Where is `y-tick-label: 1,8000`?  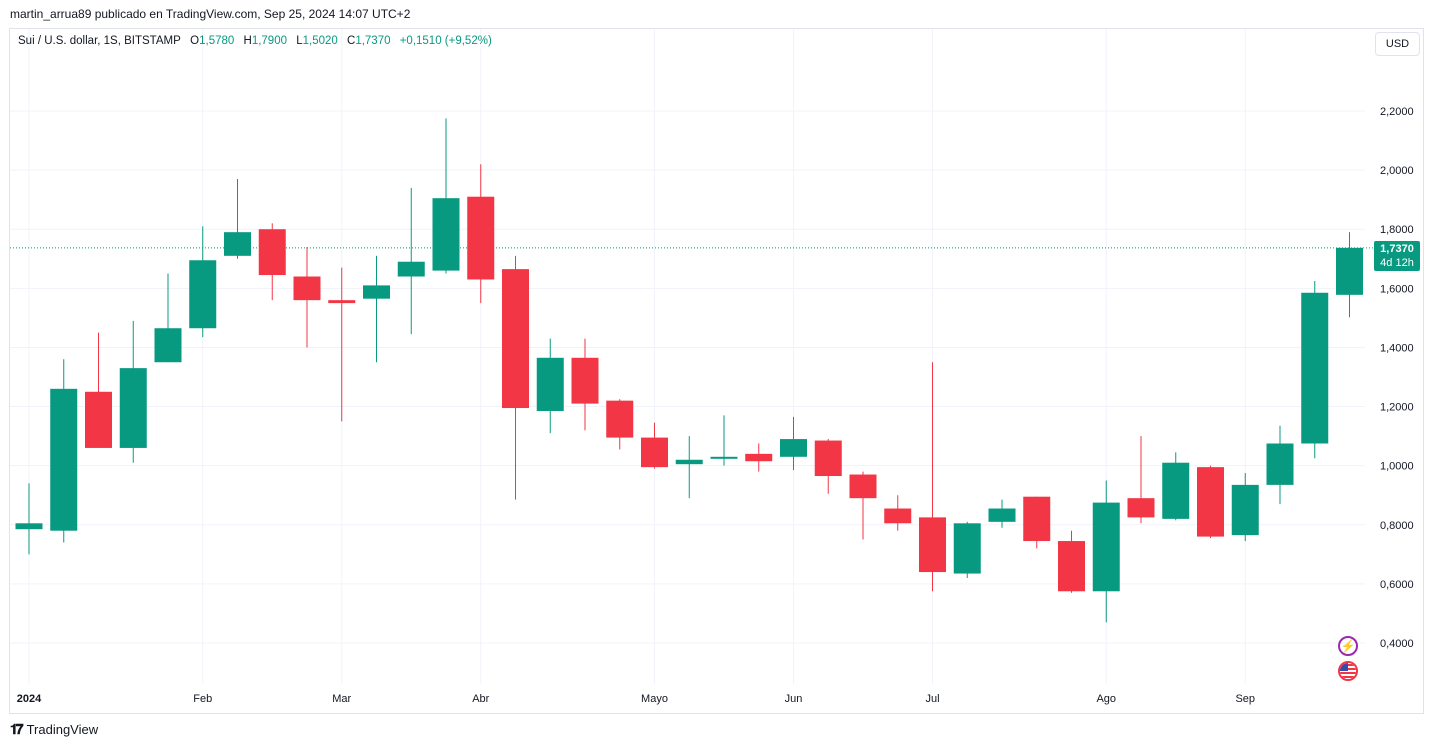
y-tick-label: 1,8000 is located at coordinates (1397, 230).